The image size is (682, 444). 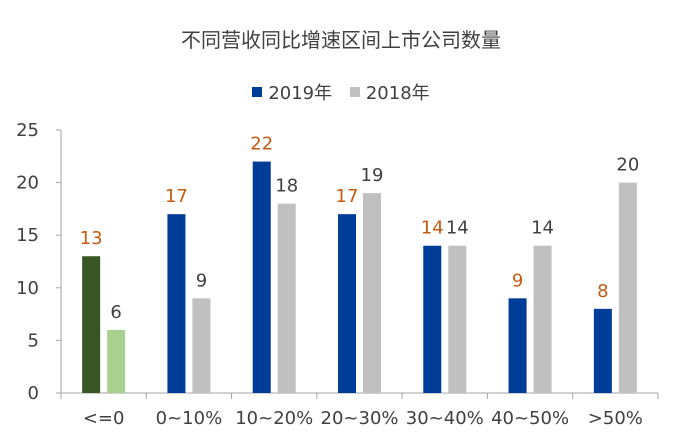 I want to click on data-label-2019: 9, so click(x=517, y=280).